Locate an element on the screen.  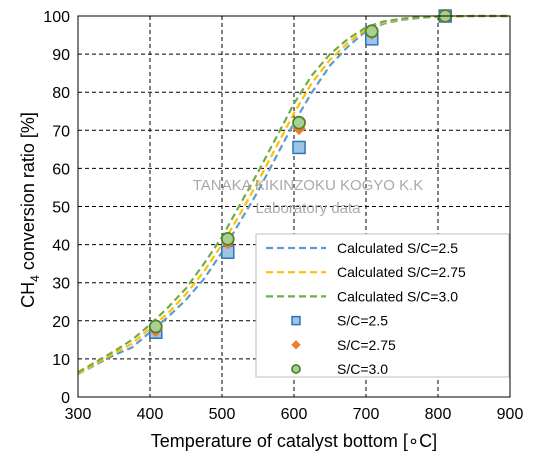
y-tick-label: 30 is located at coordinates (61, 284).